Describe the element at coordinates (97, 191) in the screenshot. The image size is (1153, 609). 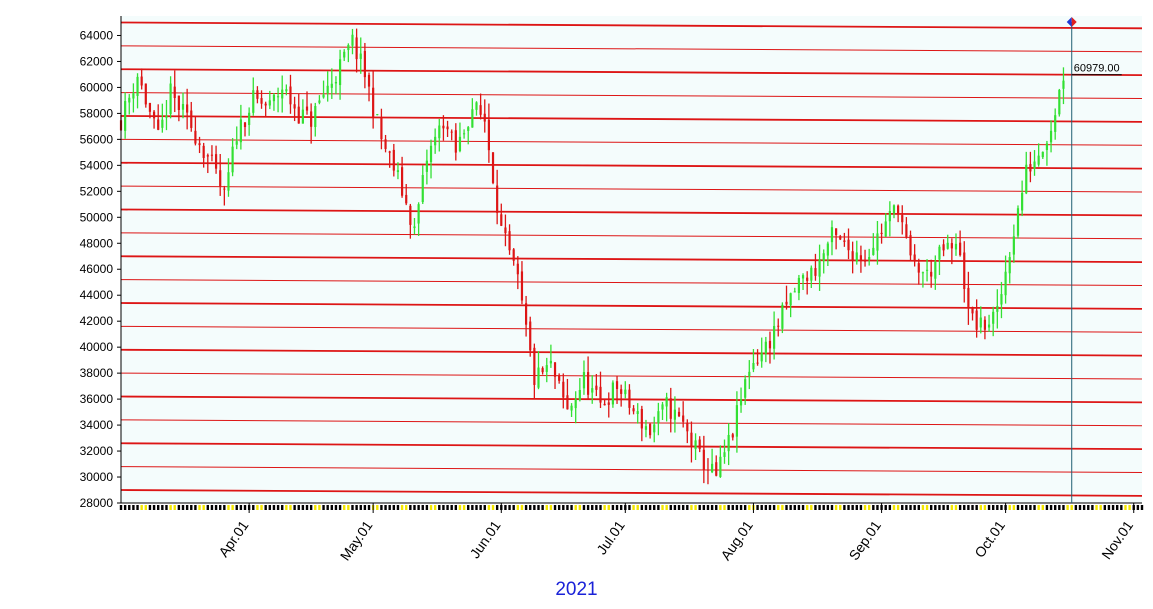
I see `y-tick-label: 52000` at that location.